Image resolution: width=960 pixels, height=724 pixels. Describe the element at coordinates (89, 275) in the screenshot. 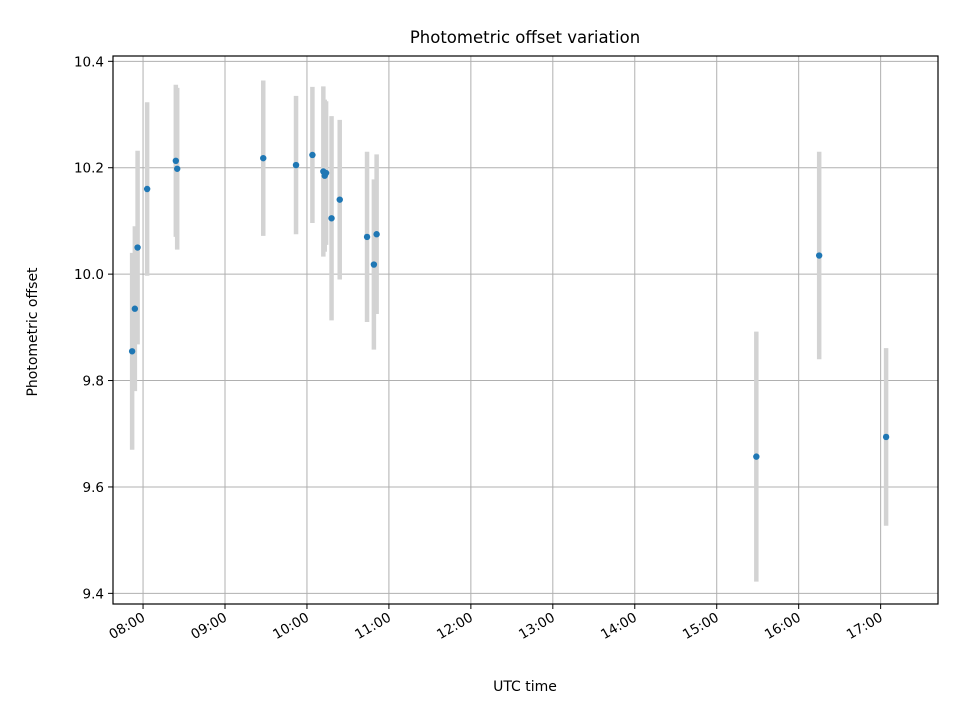

I see `y-tick-label: 10.0` at that location.